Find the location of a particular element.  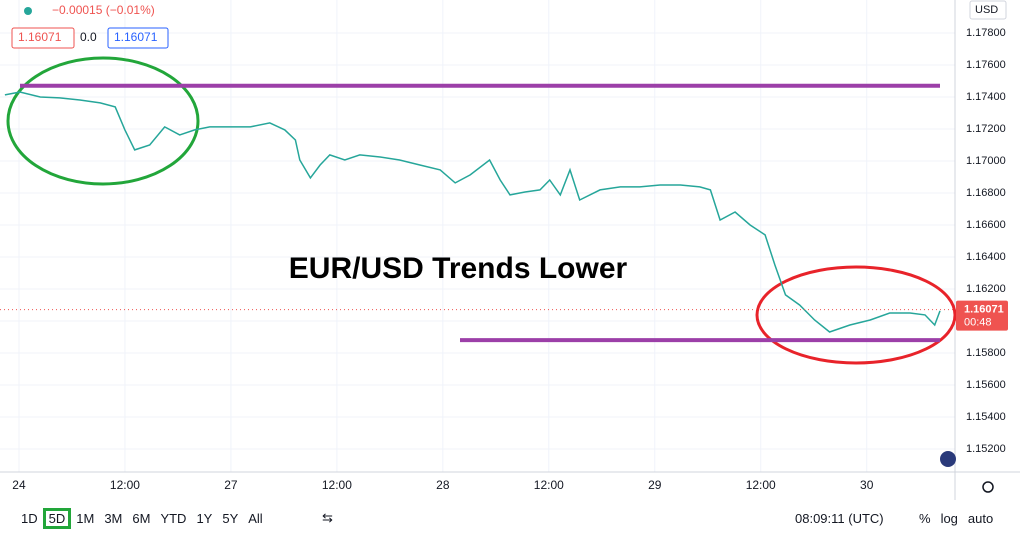

last-price-tag is located at coordinates (982, 315).